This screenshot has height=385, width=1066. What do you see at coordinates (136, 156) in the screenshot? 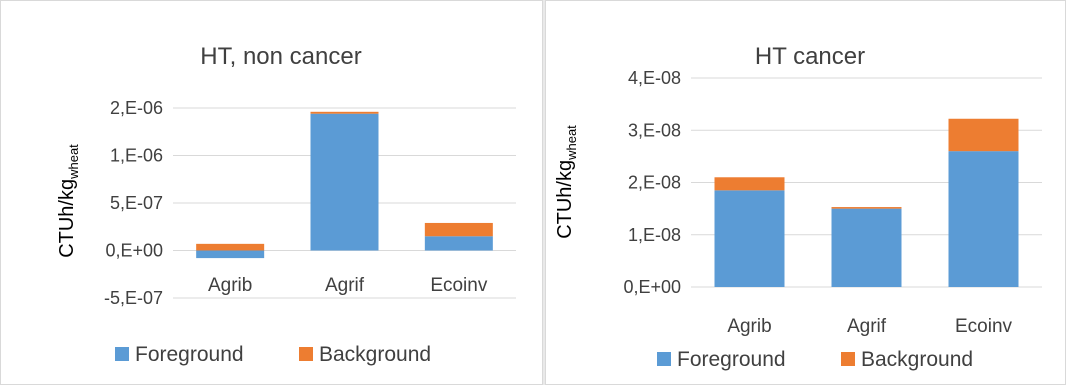
I see `y-tick-label: 1,E-06` at bounding box center [136, 156].